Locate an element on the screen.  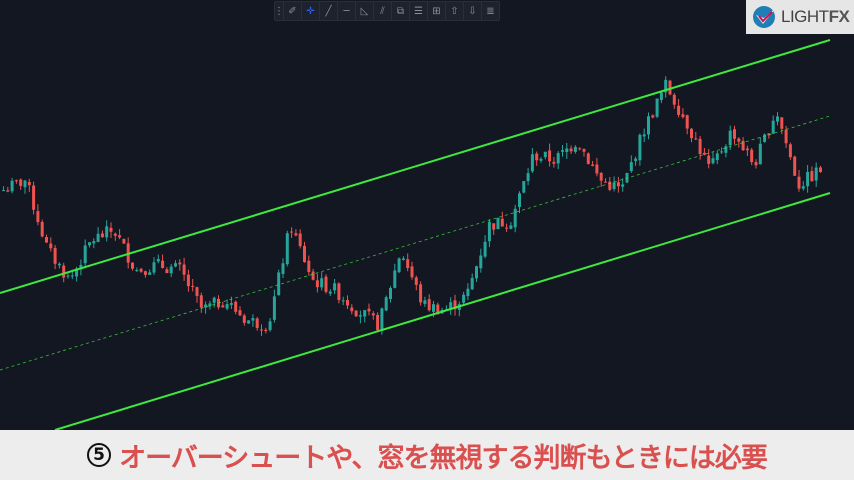
lightfx-logo: LIGHTFX is located at coordinates (800, 17).